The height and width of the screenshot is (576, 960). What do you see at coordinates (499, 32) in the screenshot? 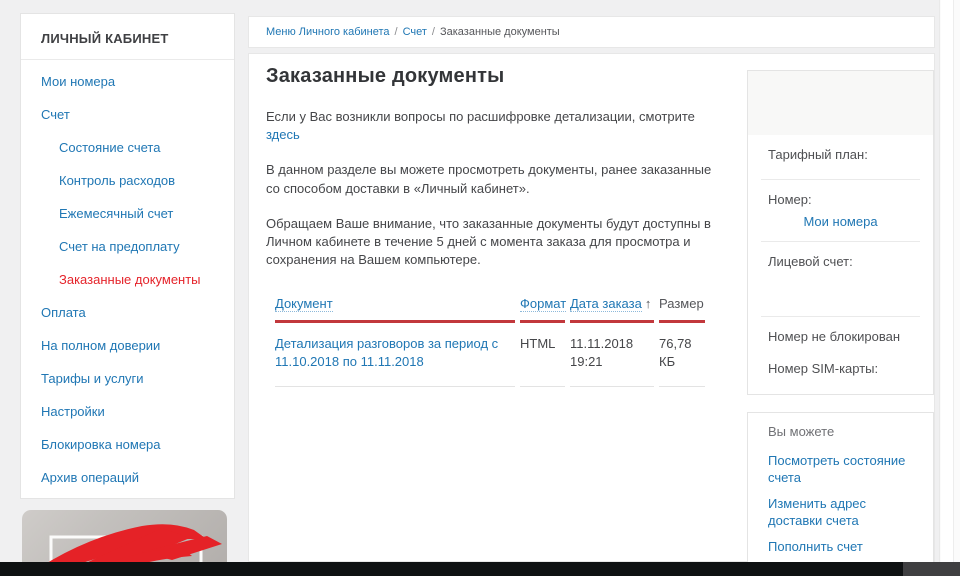
I see `breadcrumb-current: Заказанные документы` at bounding box center [499, 32].